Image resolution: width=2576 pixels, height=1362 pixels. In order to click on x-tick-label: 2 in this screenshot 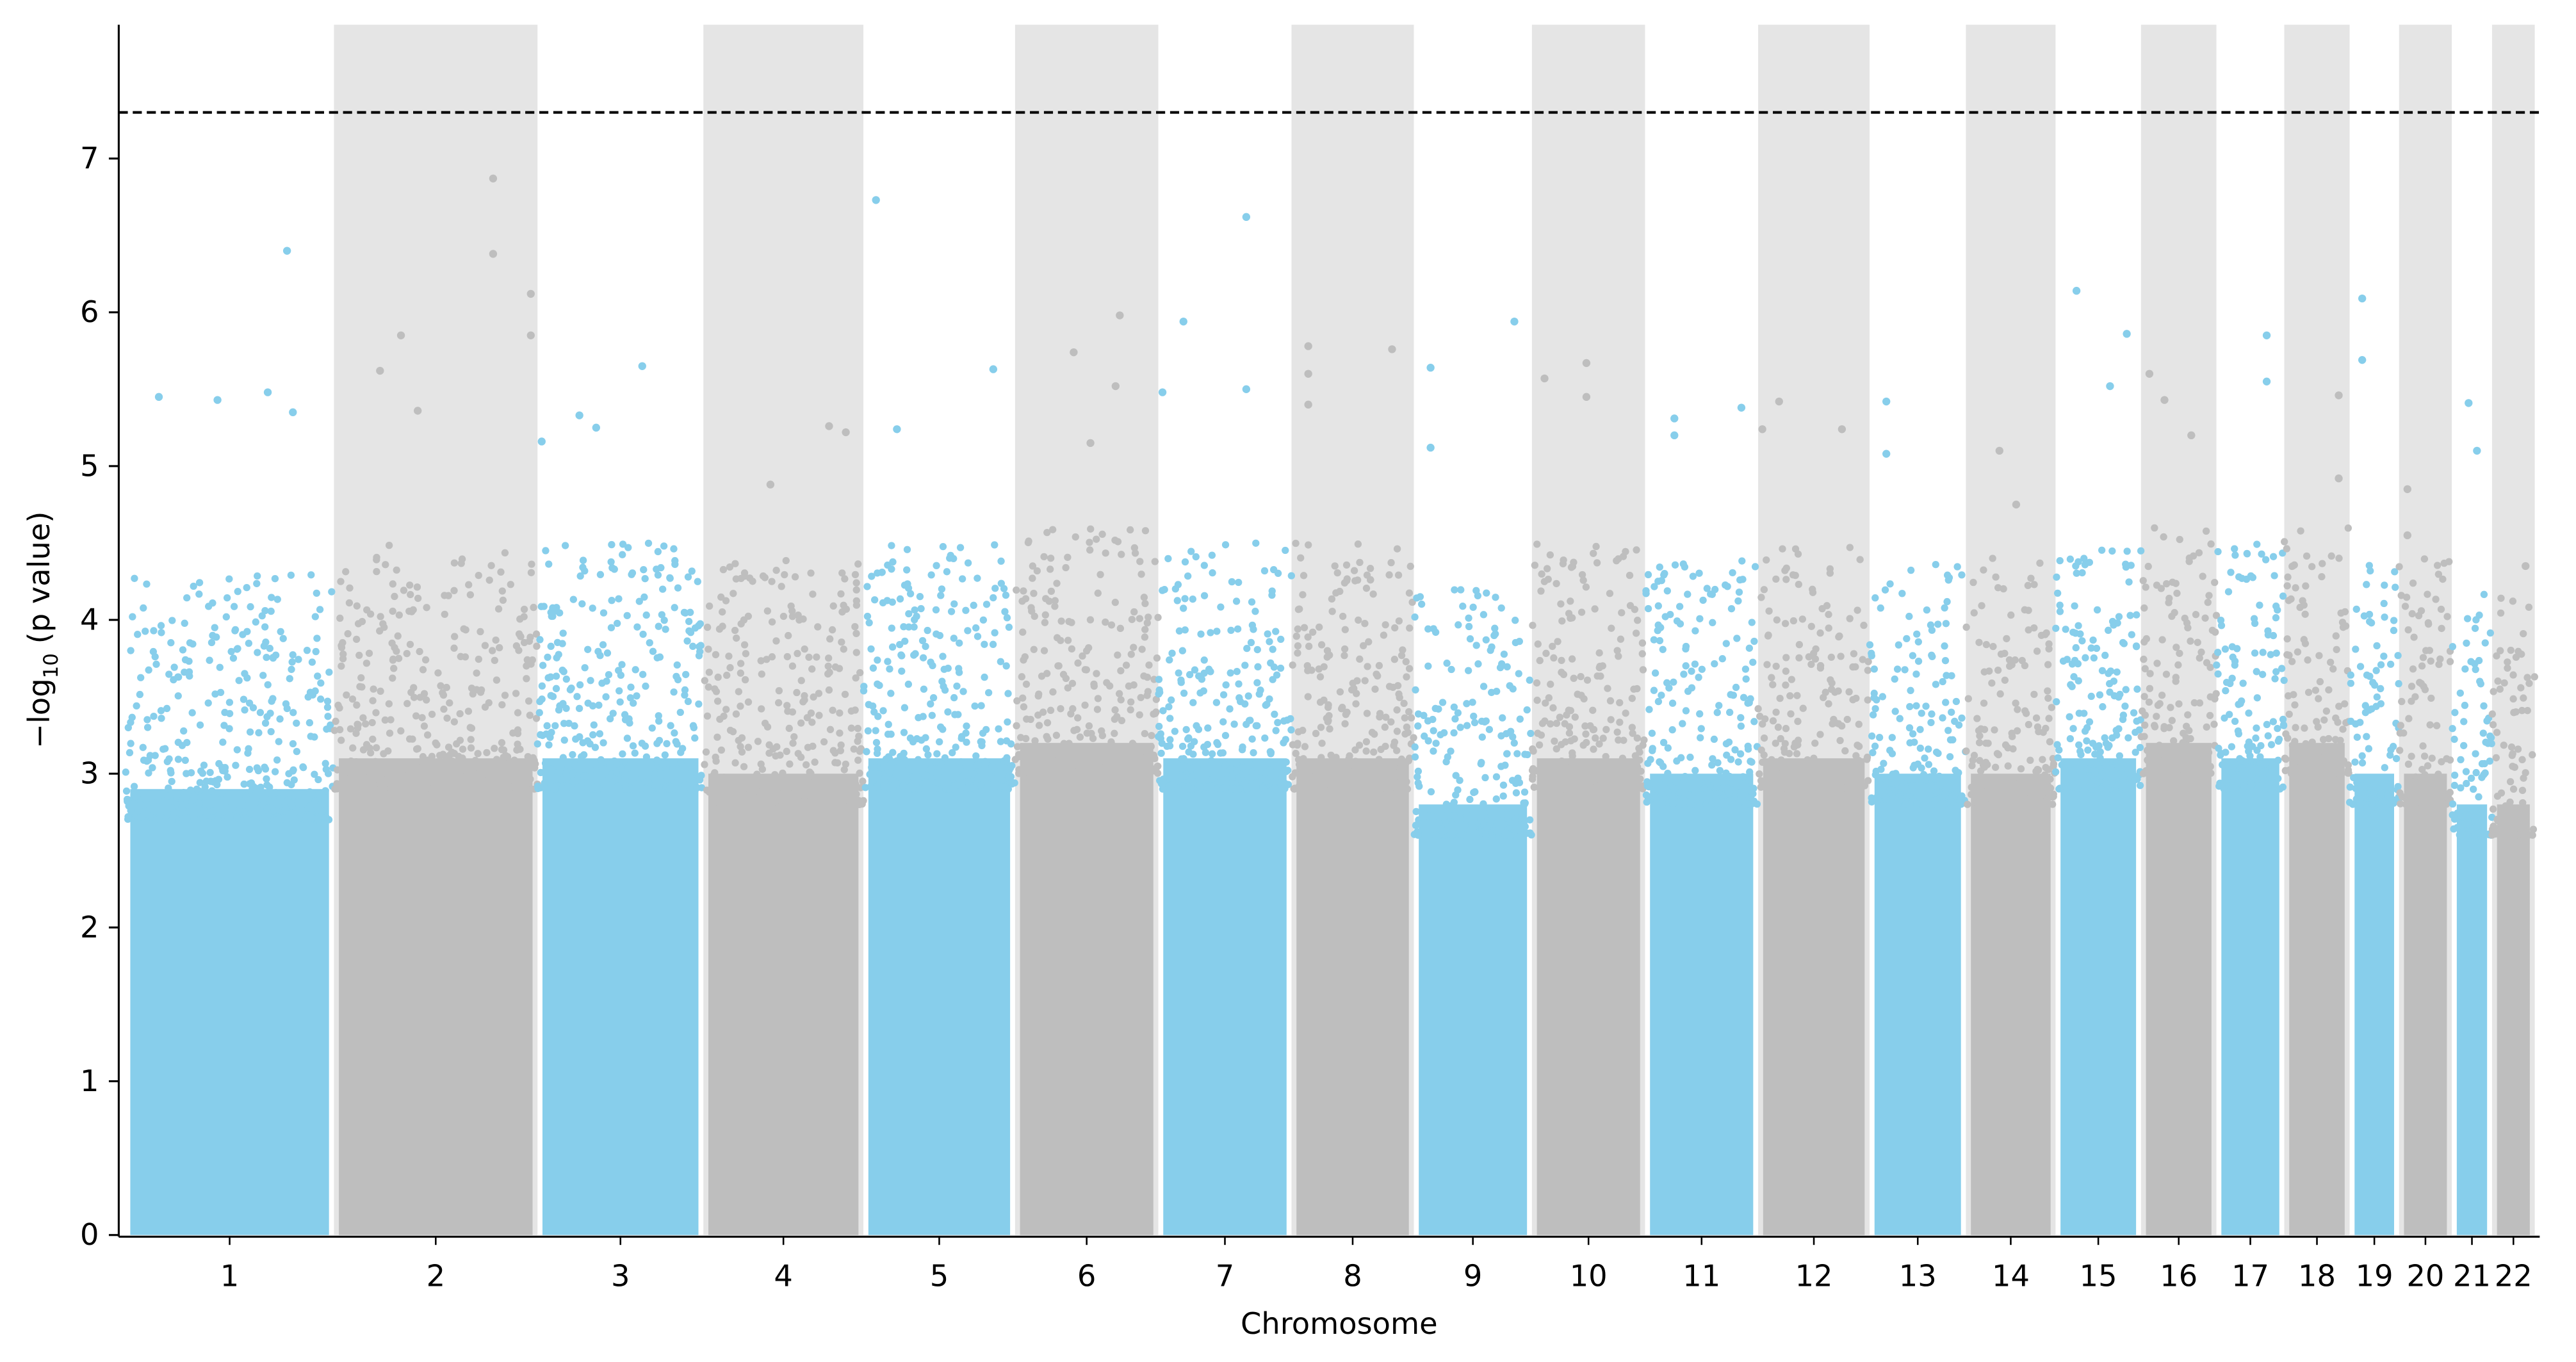, I will do `click(436, 1276)`.